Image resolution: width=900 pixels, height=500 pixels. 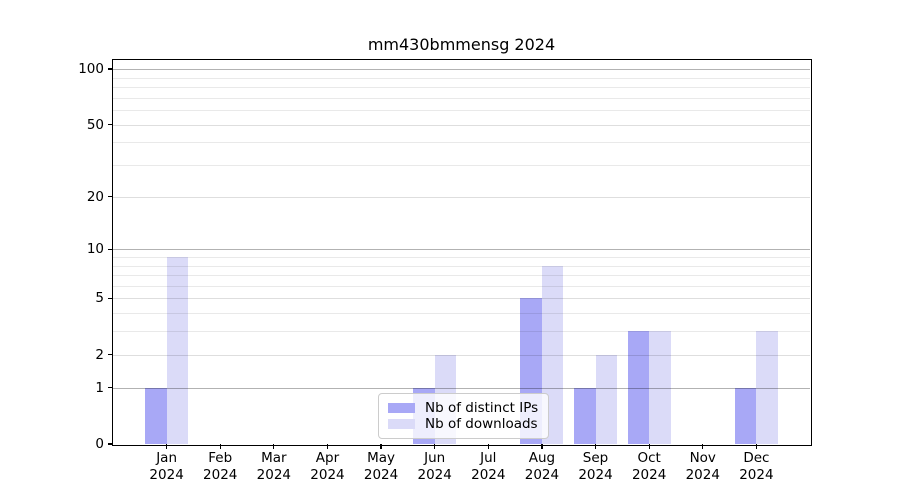 What do you see at coordinates (177, 350) in the screenshot?
I see `bar-downloads-jan` at bounding box center [177, 350].